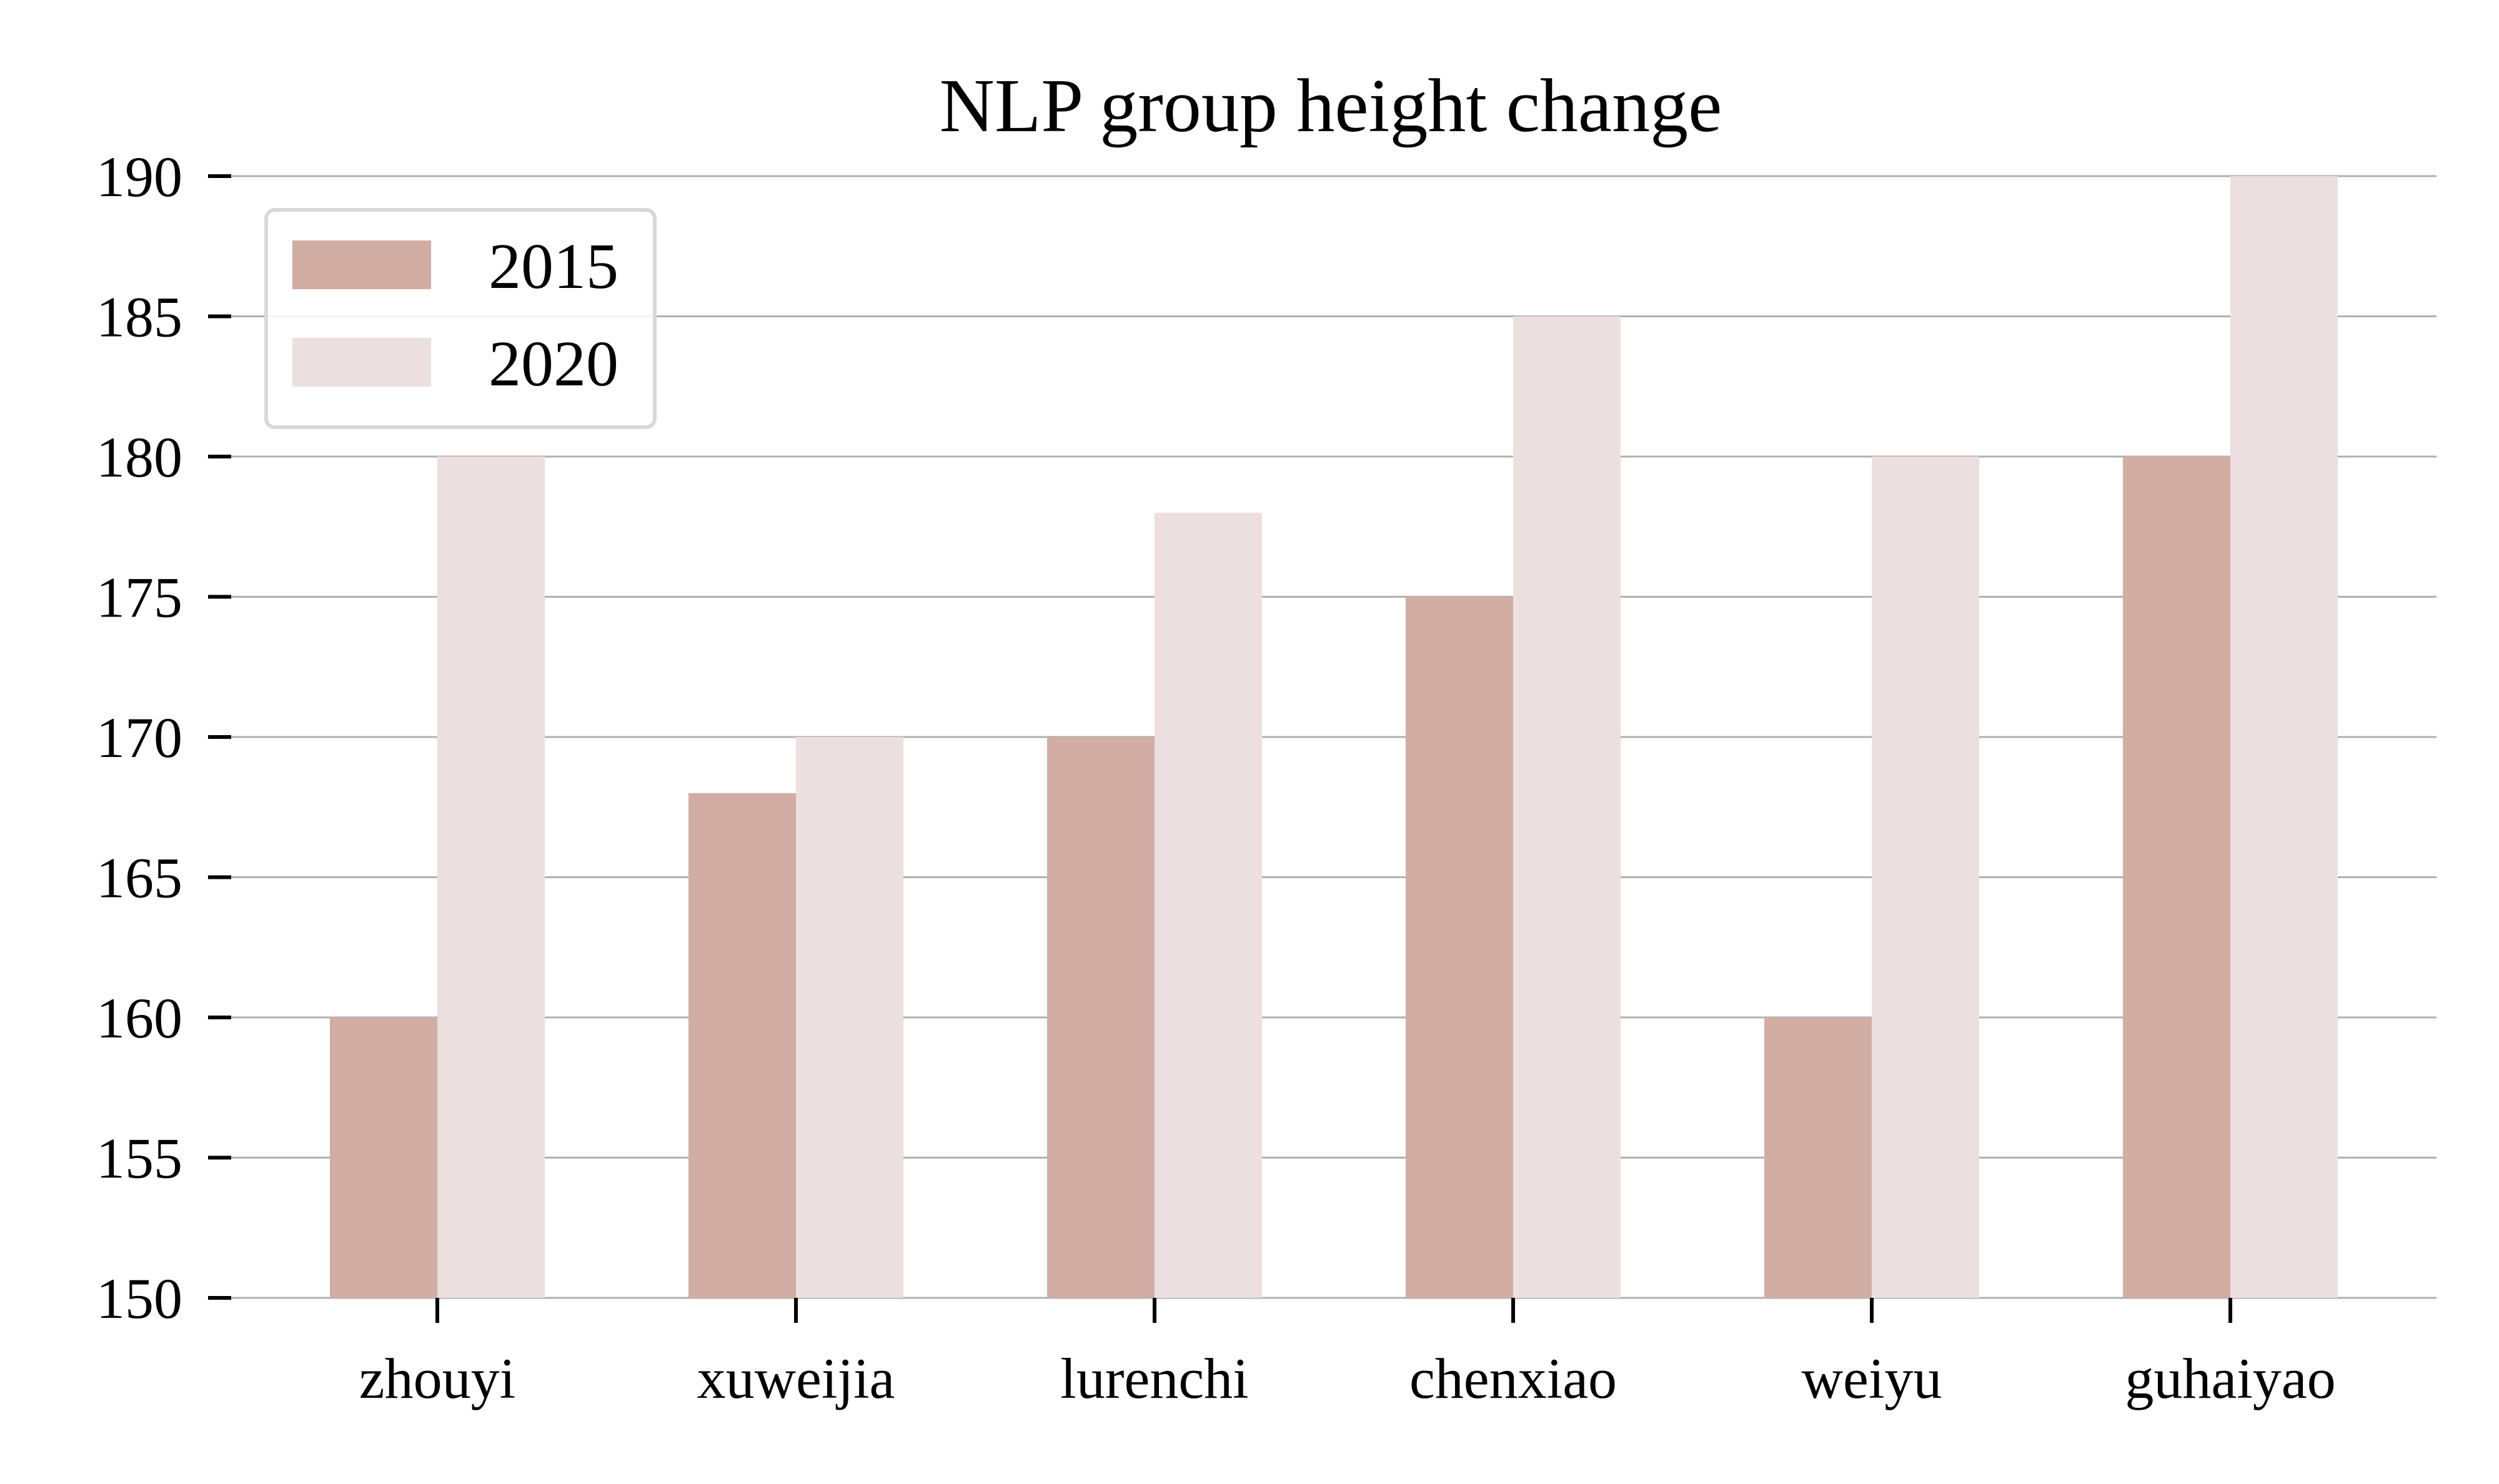 The image size is (2499, 1484). Describe the element at coordinates (139, 1298) in the screenshot. I see `y-tick-label: 150` at that location.